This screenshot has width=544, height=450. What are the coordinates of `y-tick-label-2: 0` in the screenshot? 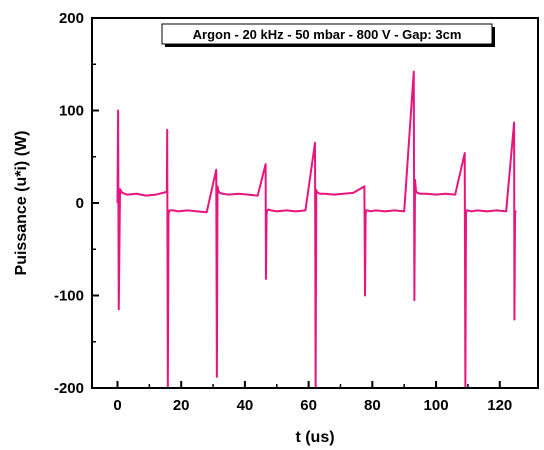 It's located at (80, 203).